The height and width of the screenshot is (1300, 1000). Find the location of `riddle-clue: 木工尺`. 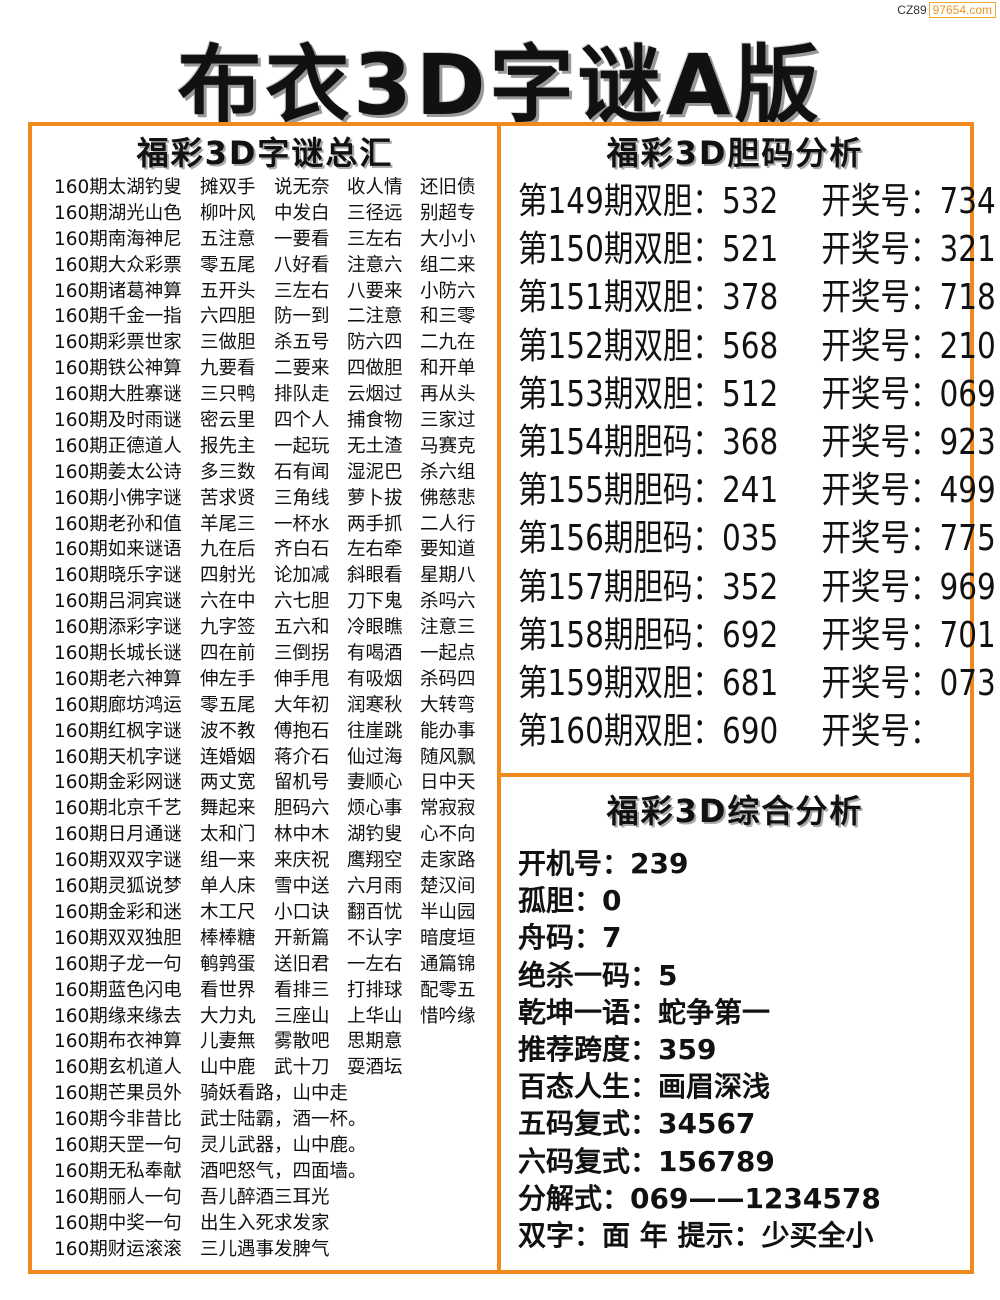

riddle-clue: 木工尺 is located at coordinates (228, 912).